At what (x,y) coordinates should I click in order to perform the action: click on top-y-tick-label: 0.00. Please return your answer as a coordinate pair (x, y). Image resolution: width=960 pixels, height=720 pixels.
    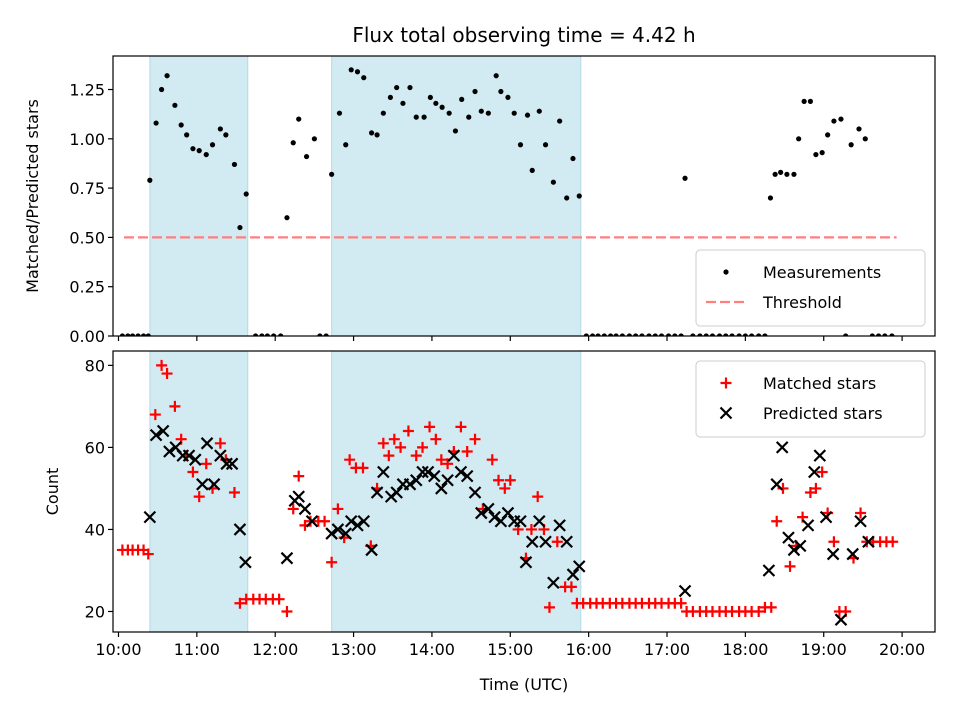
    Looking at the image, I should click on (87, 336).